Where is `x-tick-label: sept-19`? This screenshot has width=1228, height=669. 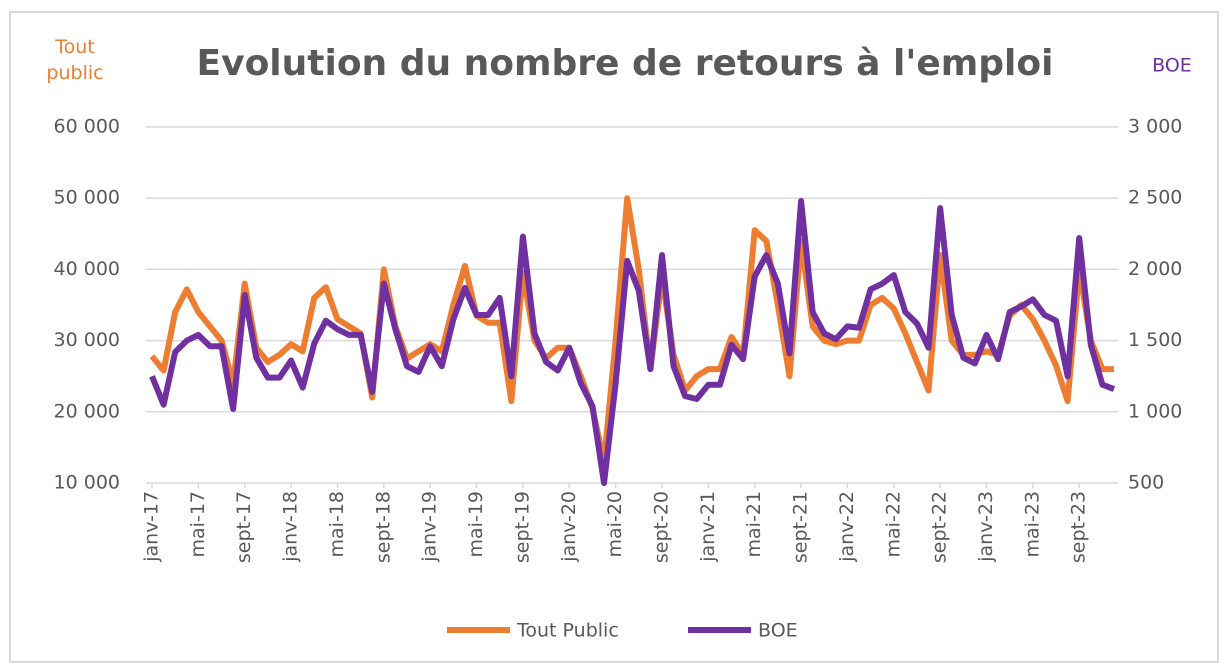
x-tick-label: sept-19 is located at coordinates (522, 527).